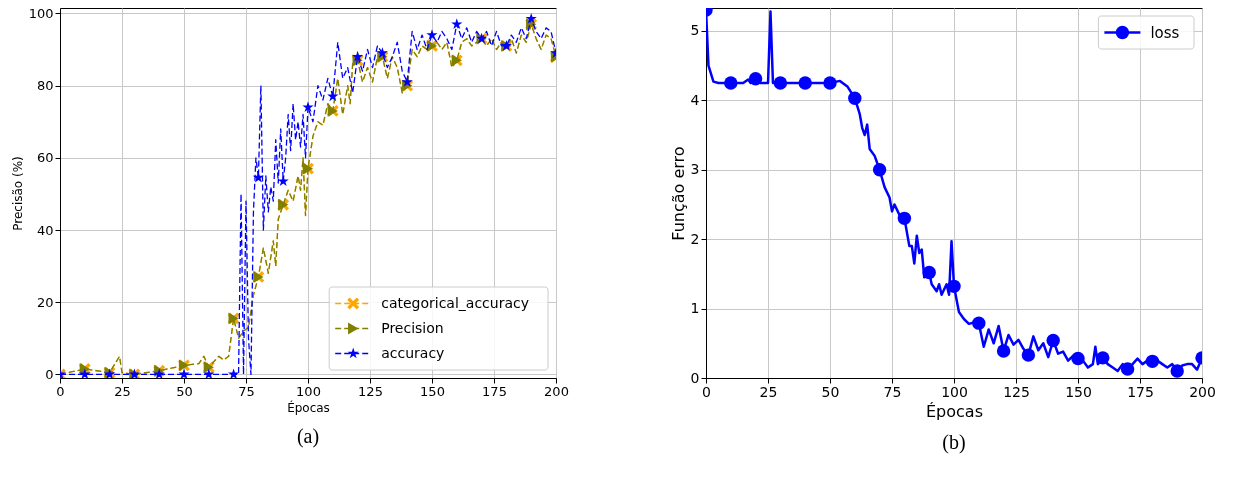  What do you see at coordinates (45, 230) in the screenshot?
I see `y-tick-label: 40` at bounding box center [45, 230].